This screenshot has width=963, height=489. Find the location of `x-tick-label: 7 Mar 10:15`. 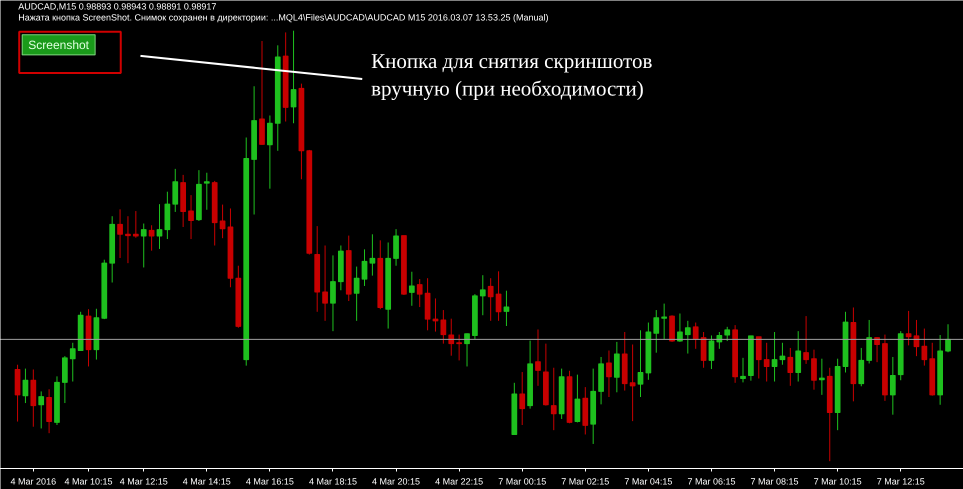

x-tick-label: 7 Mar 10:15 is located at coordinates (838, 481).